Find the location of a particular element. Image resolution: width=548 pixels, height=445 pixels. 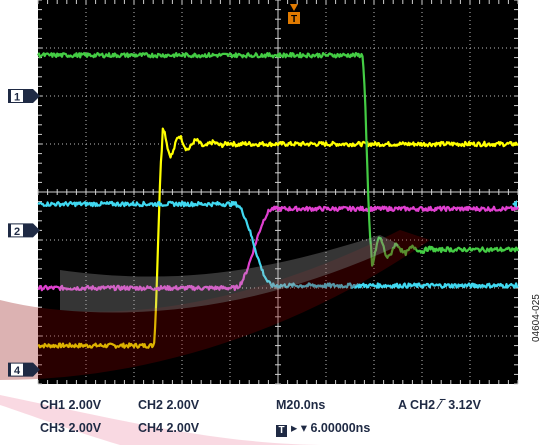

ch2-scale-readout: CH2 2.00V is located at coordinates (169, 405).